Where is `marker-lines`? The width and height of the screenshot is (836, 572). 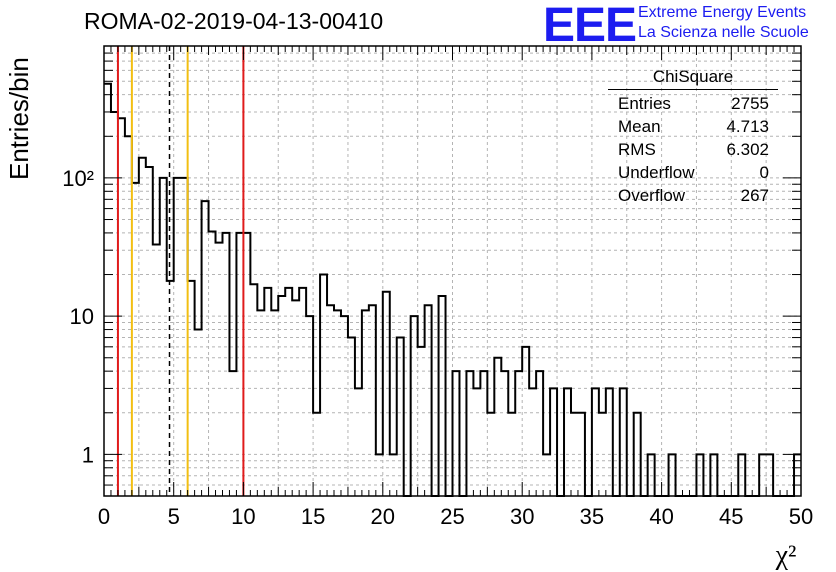
marker-lines is located at coordinates (180, 271).